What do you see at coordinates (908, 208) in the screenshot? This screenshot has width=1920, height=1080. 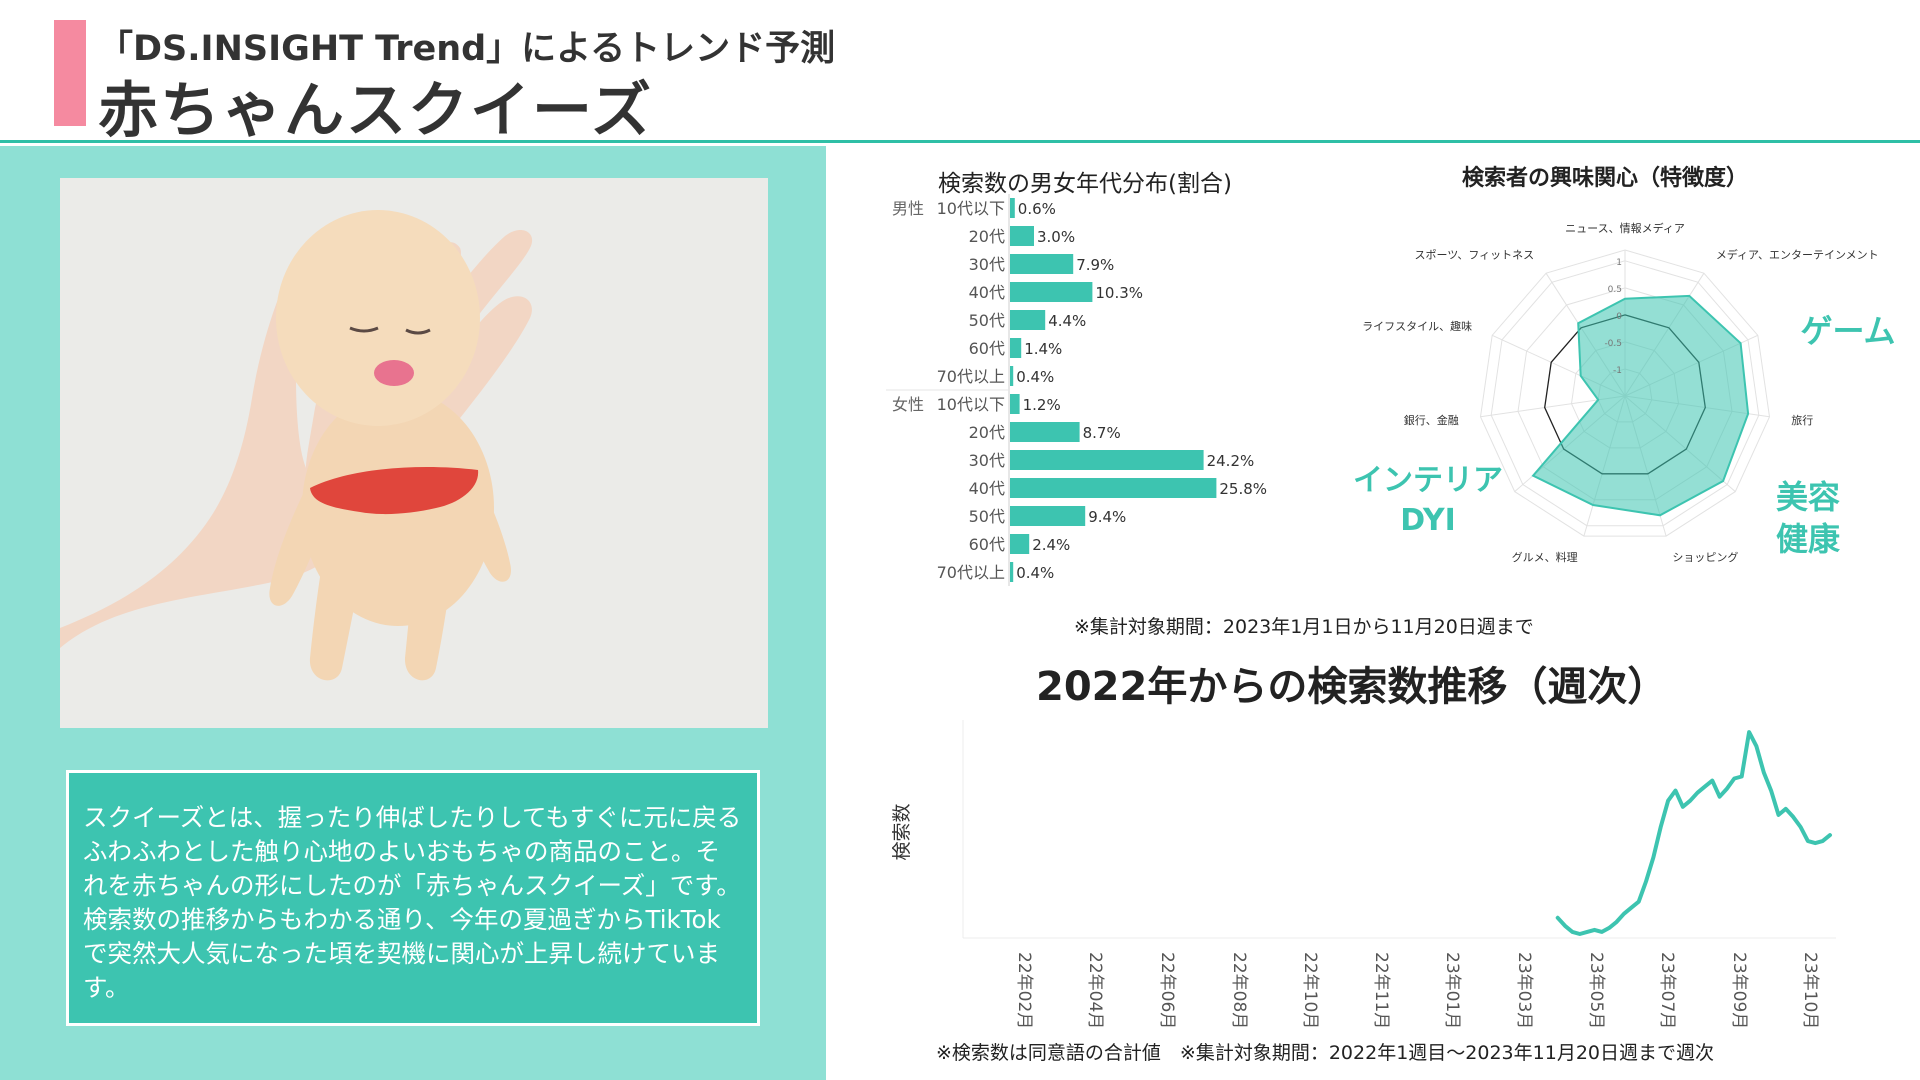 I see `bar-group-label: 男性` at bounding box center [908, 208].